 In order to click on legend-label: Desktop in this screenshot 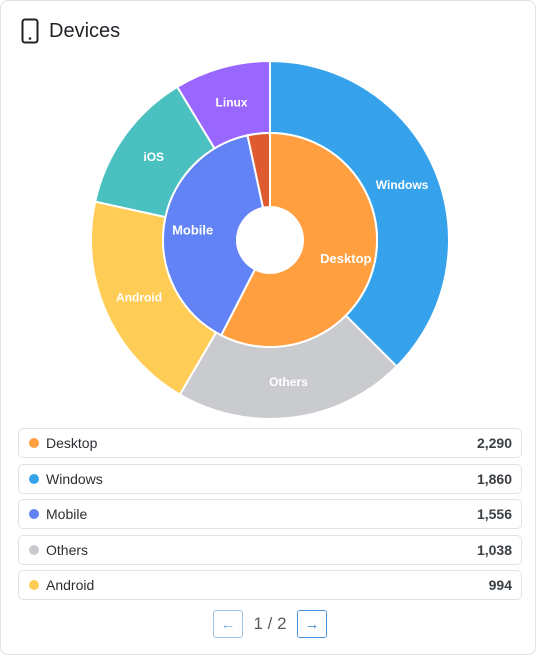, I will do `click(72, 443)`.